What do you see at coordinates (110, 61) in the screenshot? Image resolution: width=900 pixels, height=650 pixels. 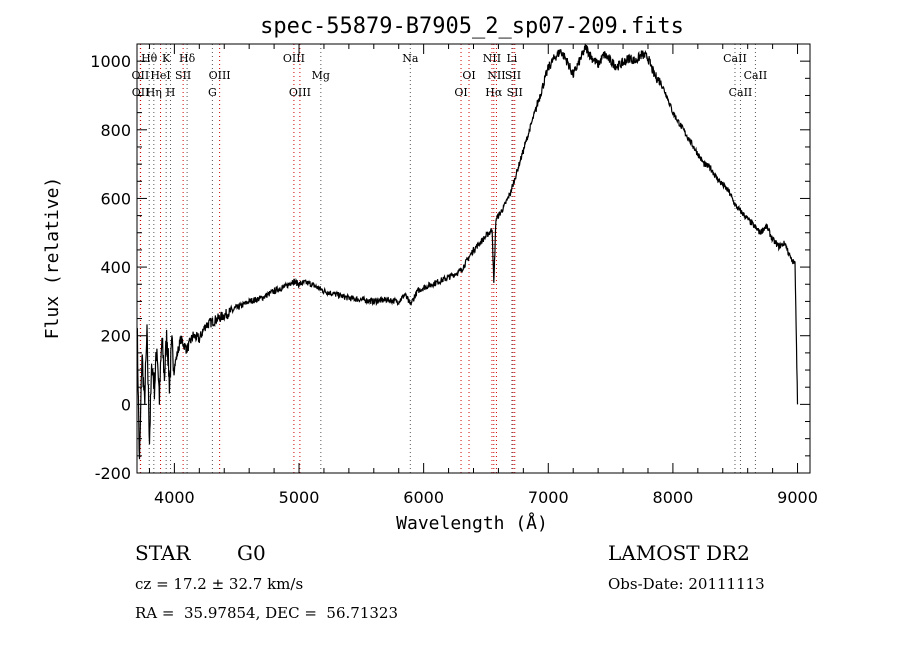 I see `y-tick-label: 1000` at bounding box center [110, 61].